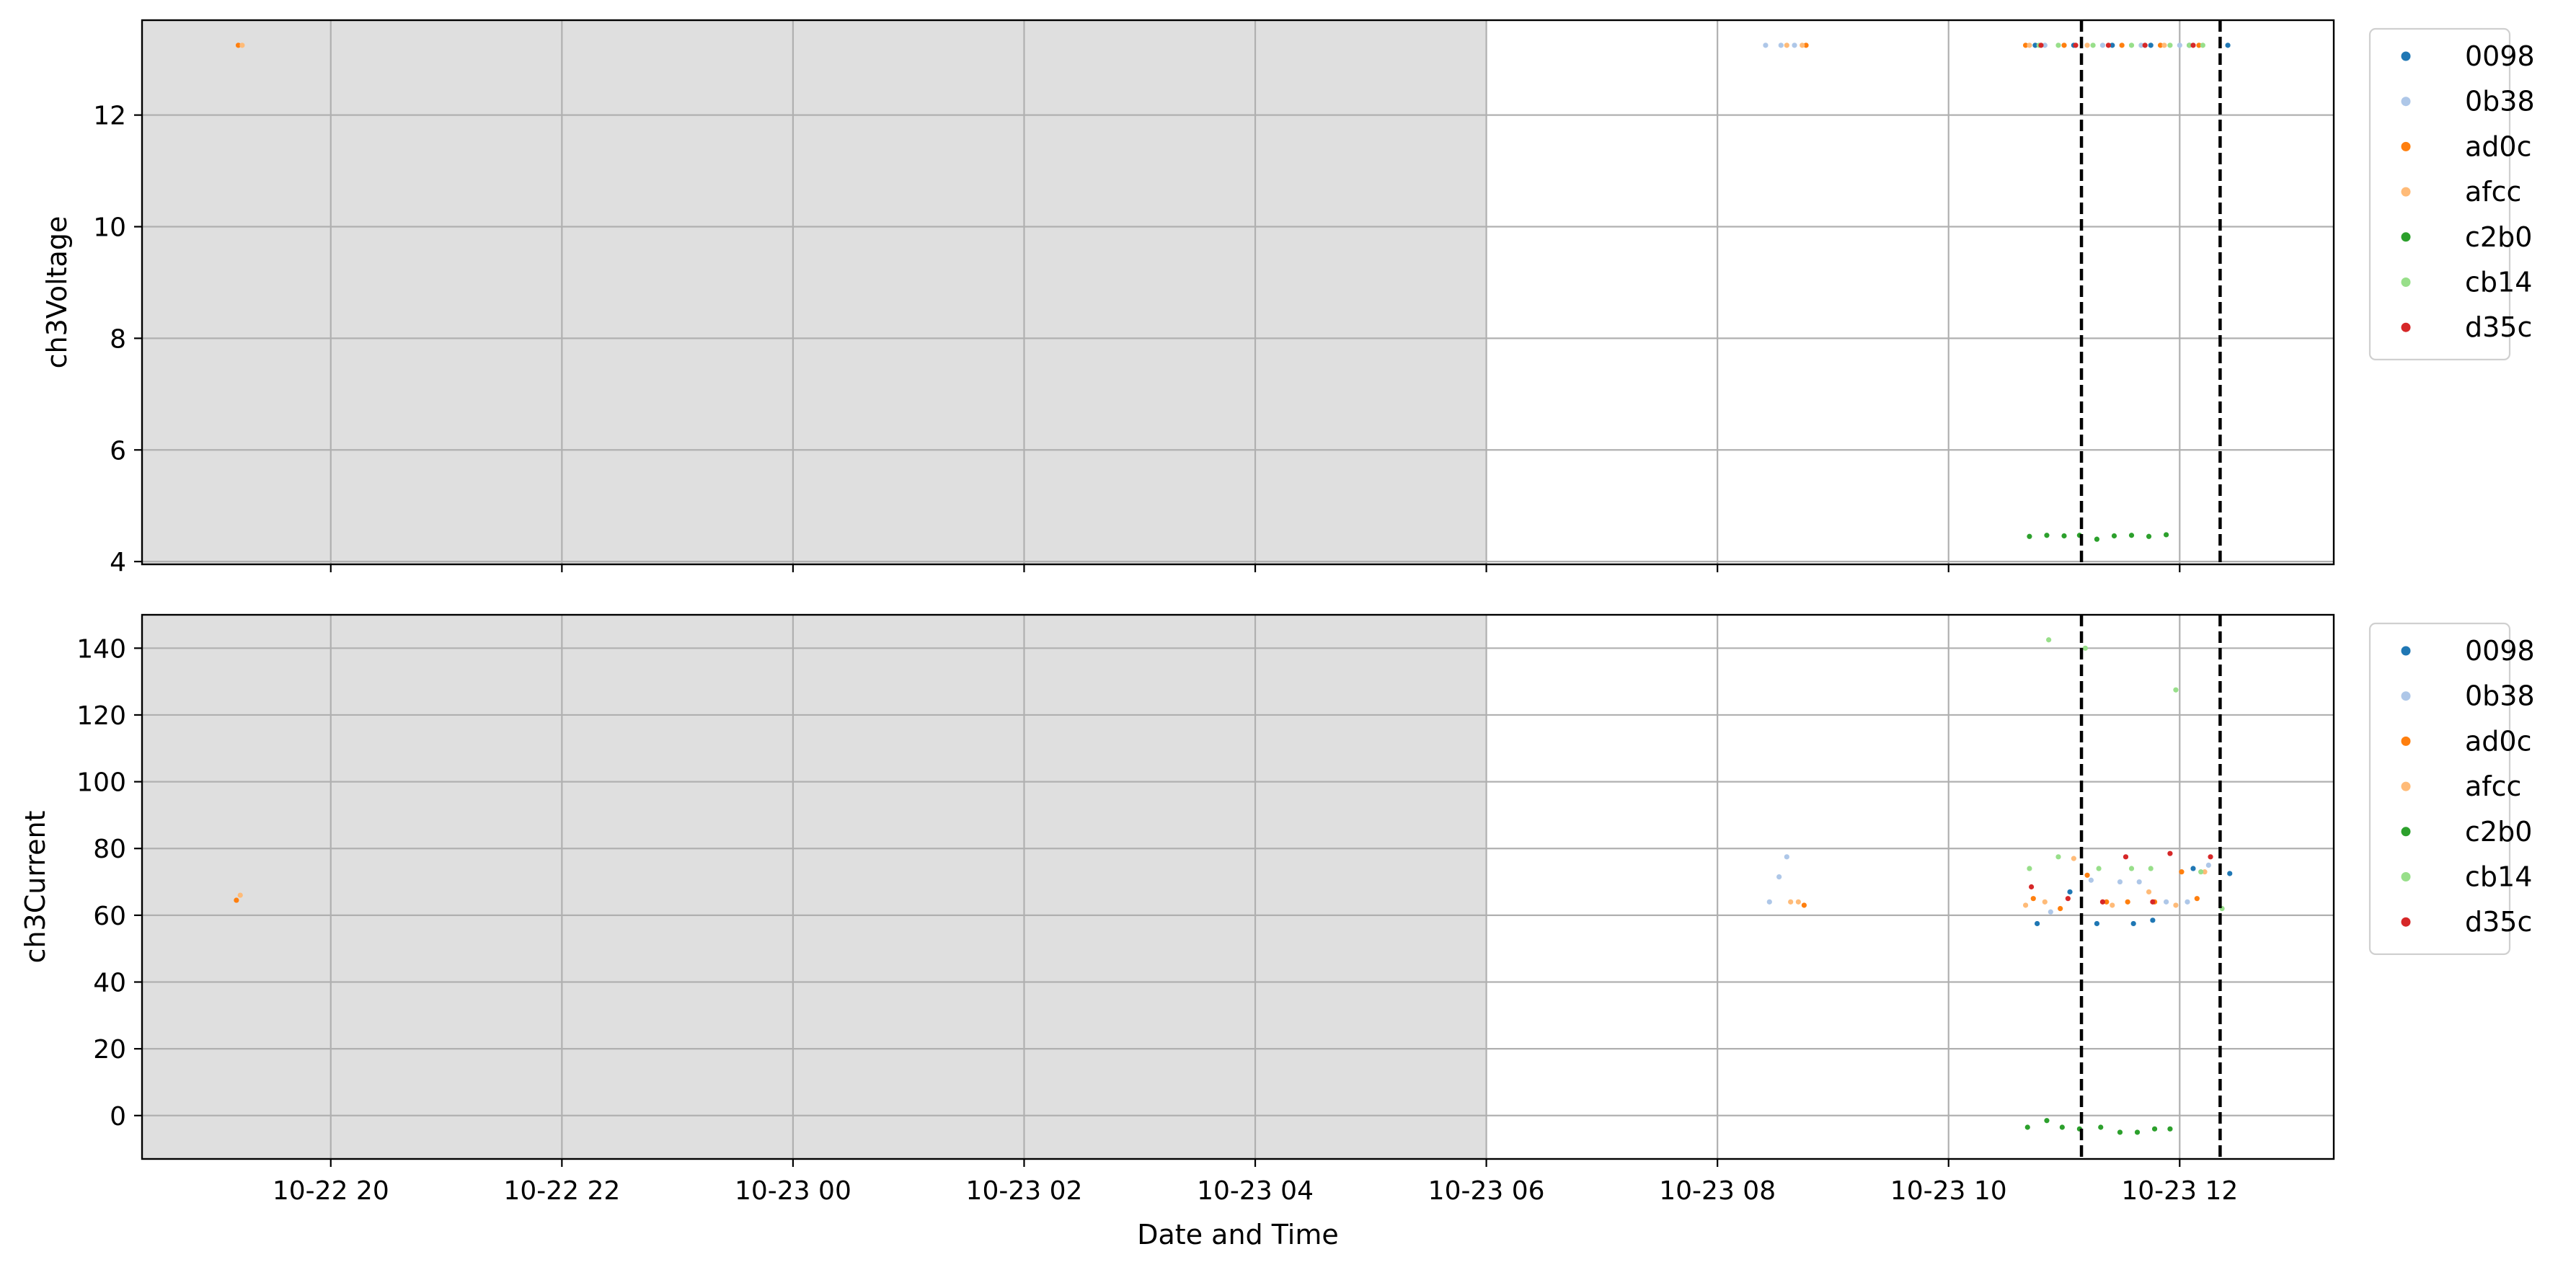 Image resolution: width=2576 pixels, height=1275 pixels. I want to click on legend-label: ad0c, so click(2498, 741).